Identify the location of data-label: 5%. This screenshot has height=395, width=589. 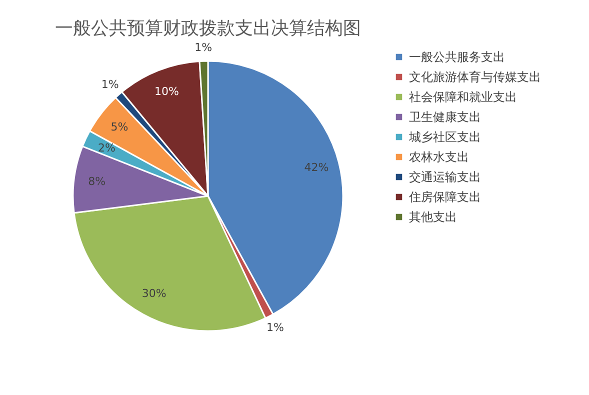
(119, 127).